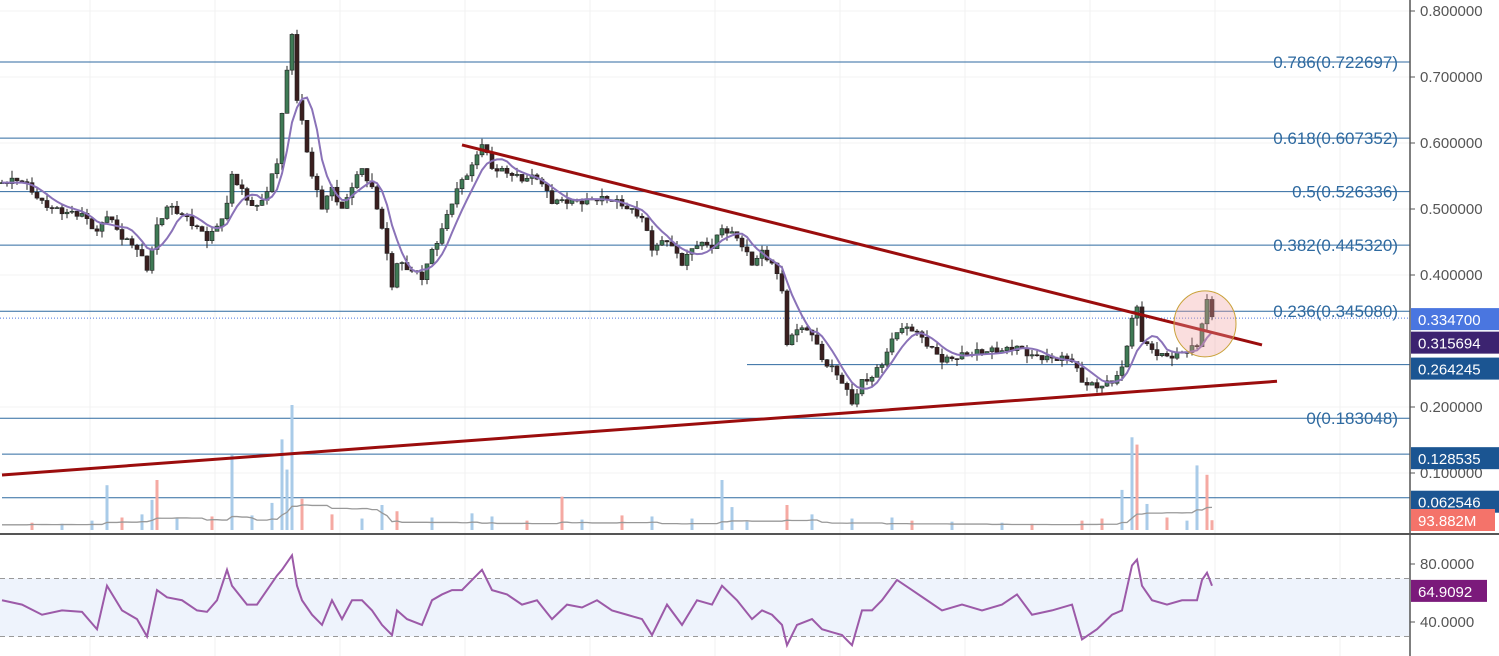  I want to click on level-tag, so click(1455, 501).